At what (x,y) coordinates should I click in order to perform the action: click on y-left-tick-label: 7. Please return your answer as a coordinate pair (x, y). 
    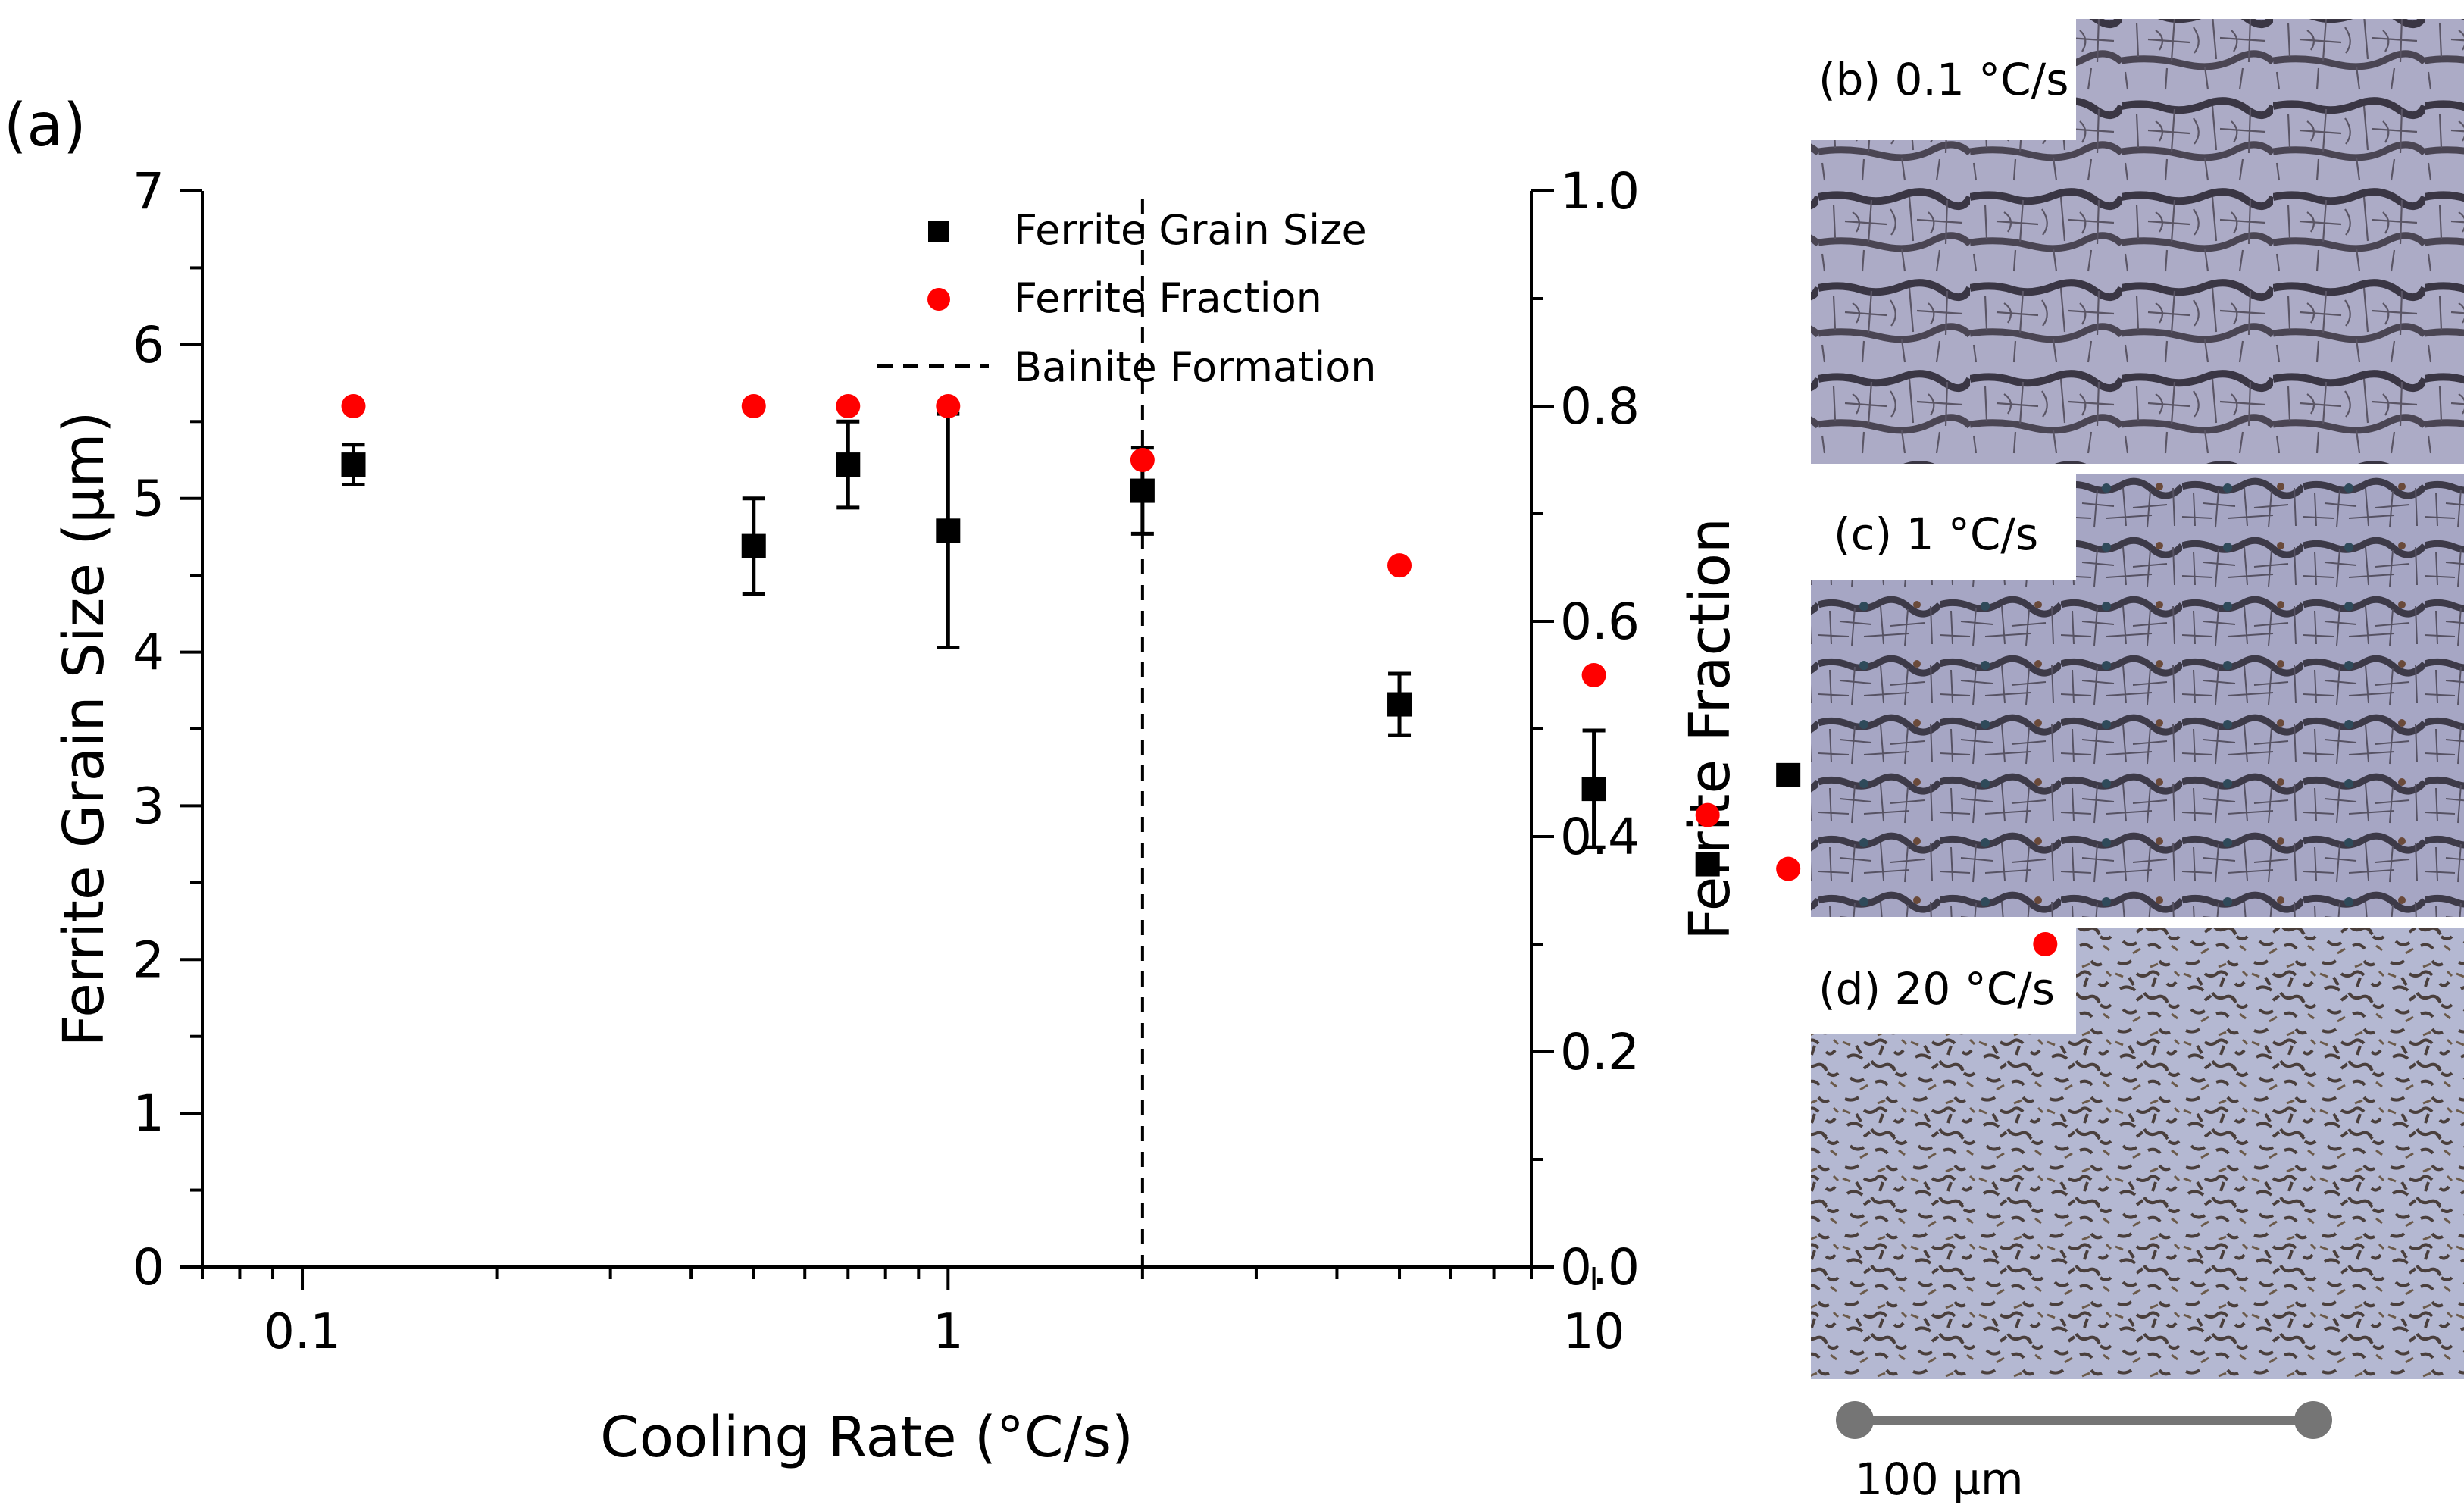
    Looking at the image, I should click on (148, 191).